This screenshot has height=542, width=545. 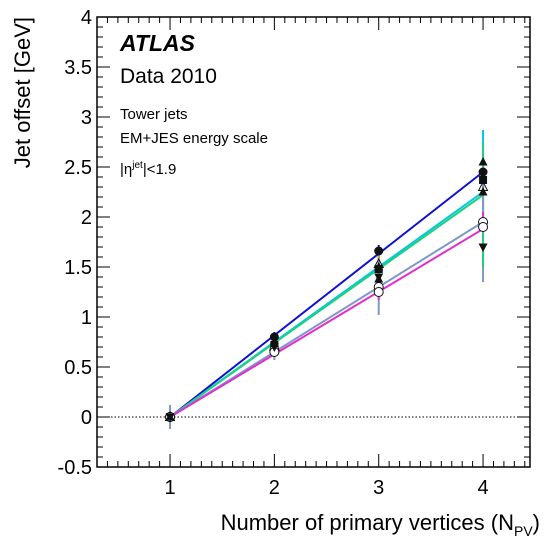 I want to click on atlas-label: ATLAS, so click(x=157, y=43).